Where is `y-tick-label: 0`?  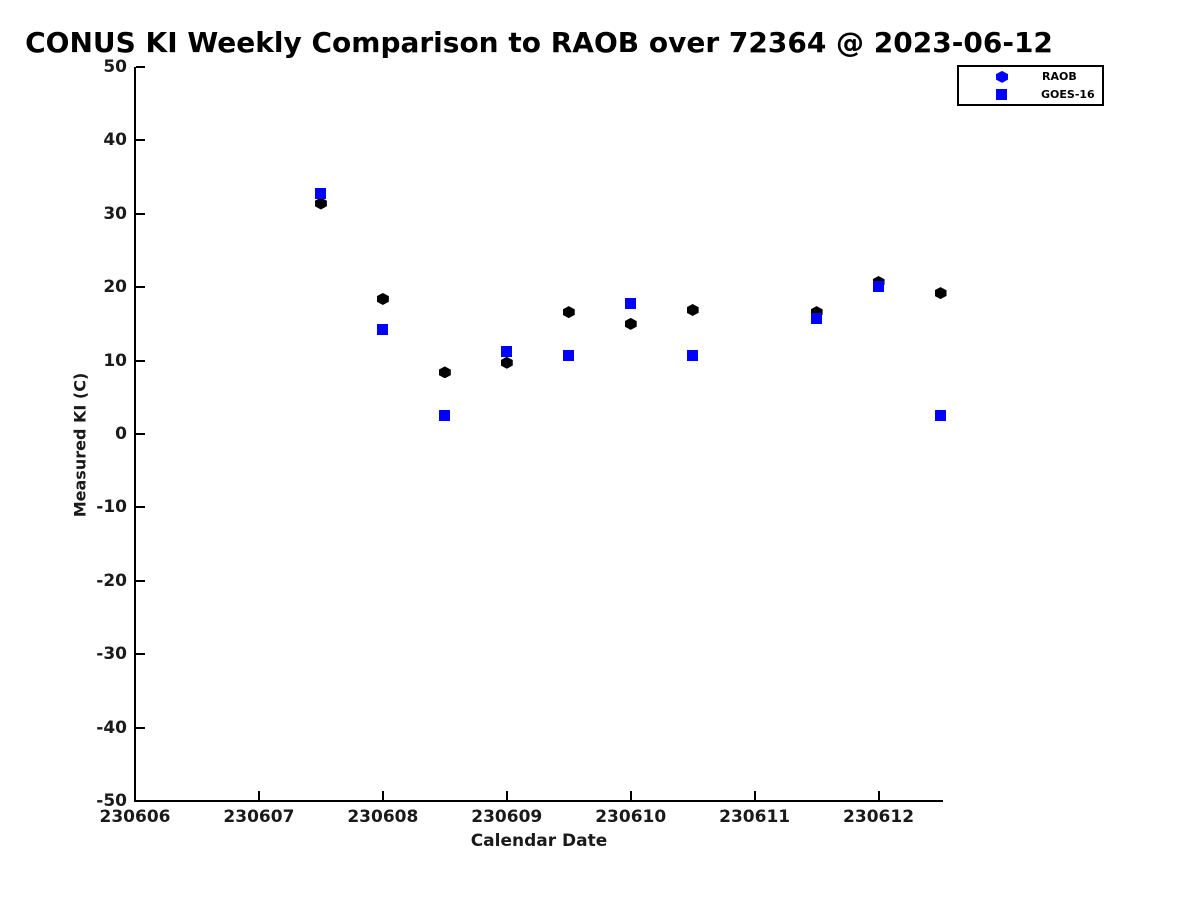
y-tick-label: 0 is located at coordinates (121, 434).